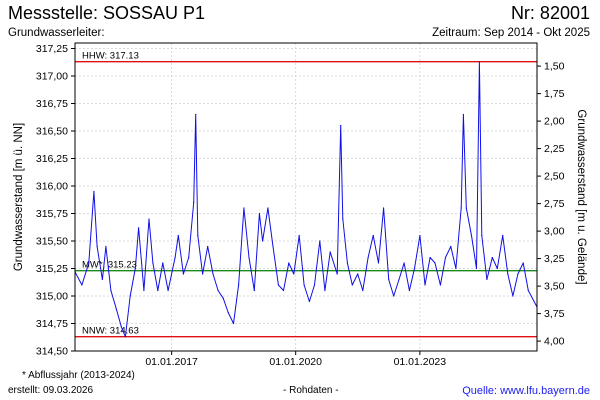 This screenshot has height=400, width=600. Describe the element at coordinates (526, 391) in the screenshot. I see `source-link: Quelle: www.lfu.bayern.de` at that location.